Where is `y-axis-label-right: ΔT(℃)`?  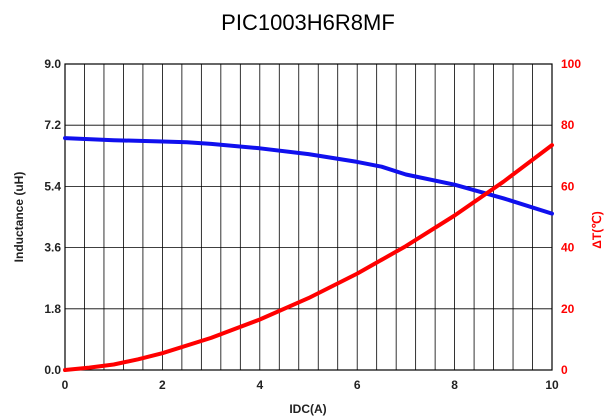
y-axis-label-right: ΔT(℃) is located at coordinates (597, 229).